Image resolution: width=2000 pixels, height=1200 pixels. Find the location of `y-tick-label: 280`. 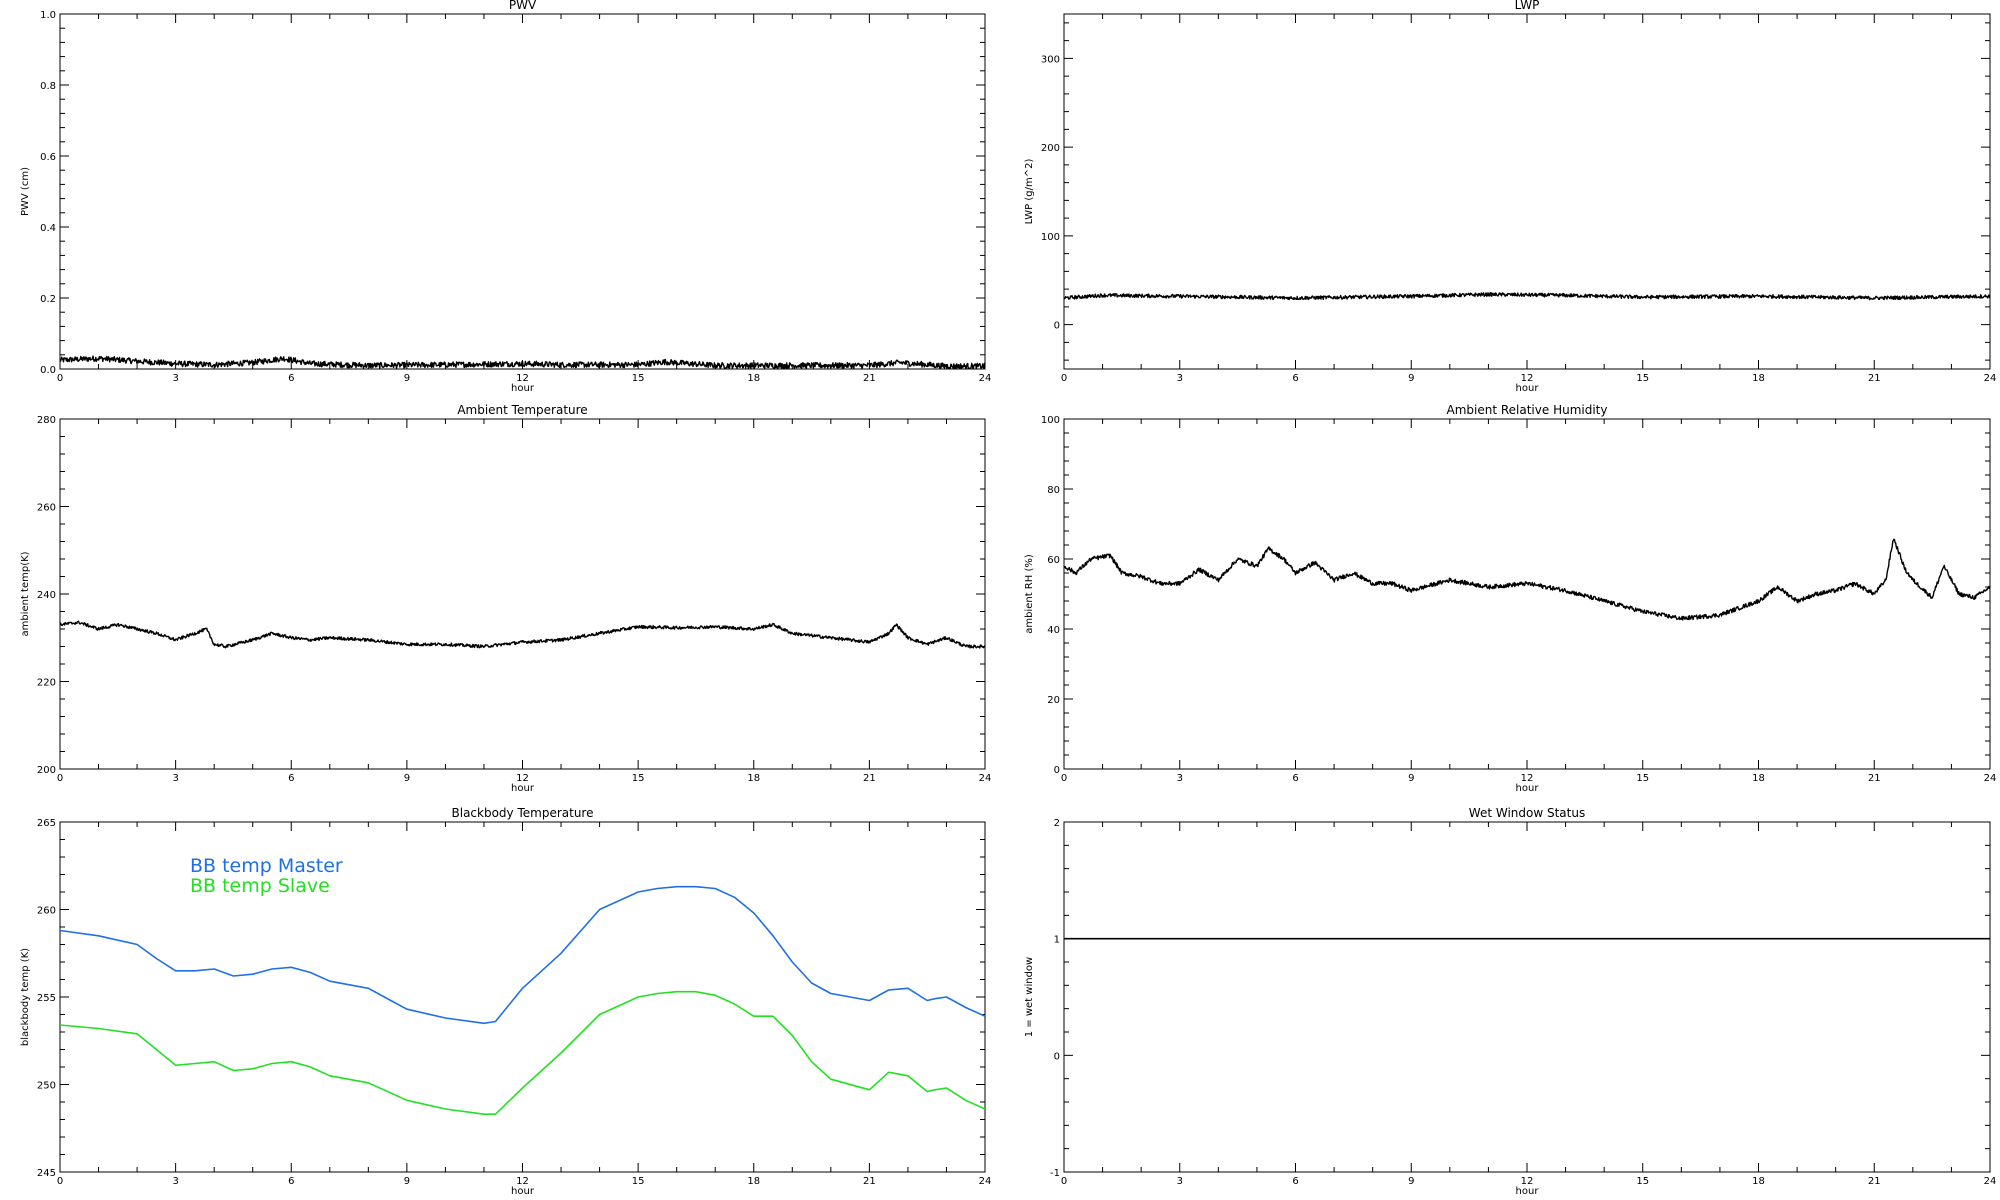

y-tick-label: 280 is located at coordinates (46, 420).